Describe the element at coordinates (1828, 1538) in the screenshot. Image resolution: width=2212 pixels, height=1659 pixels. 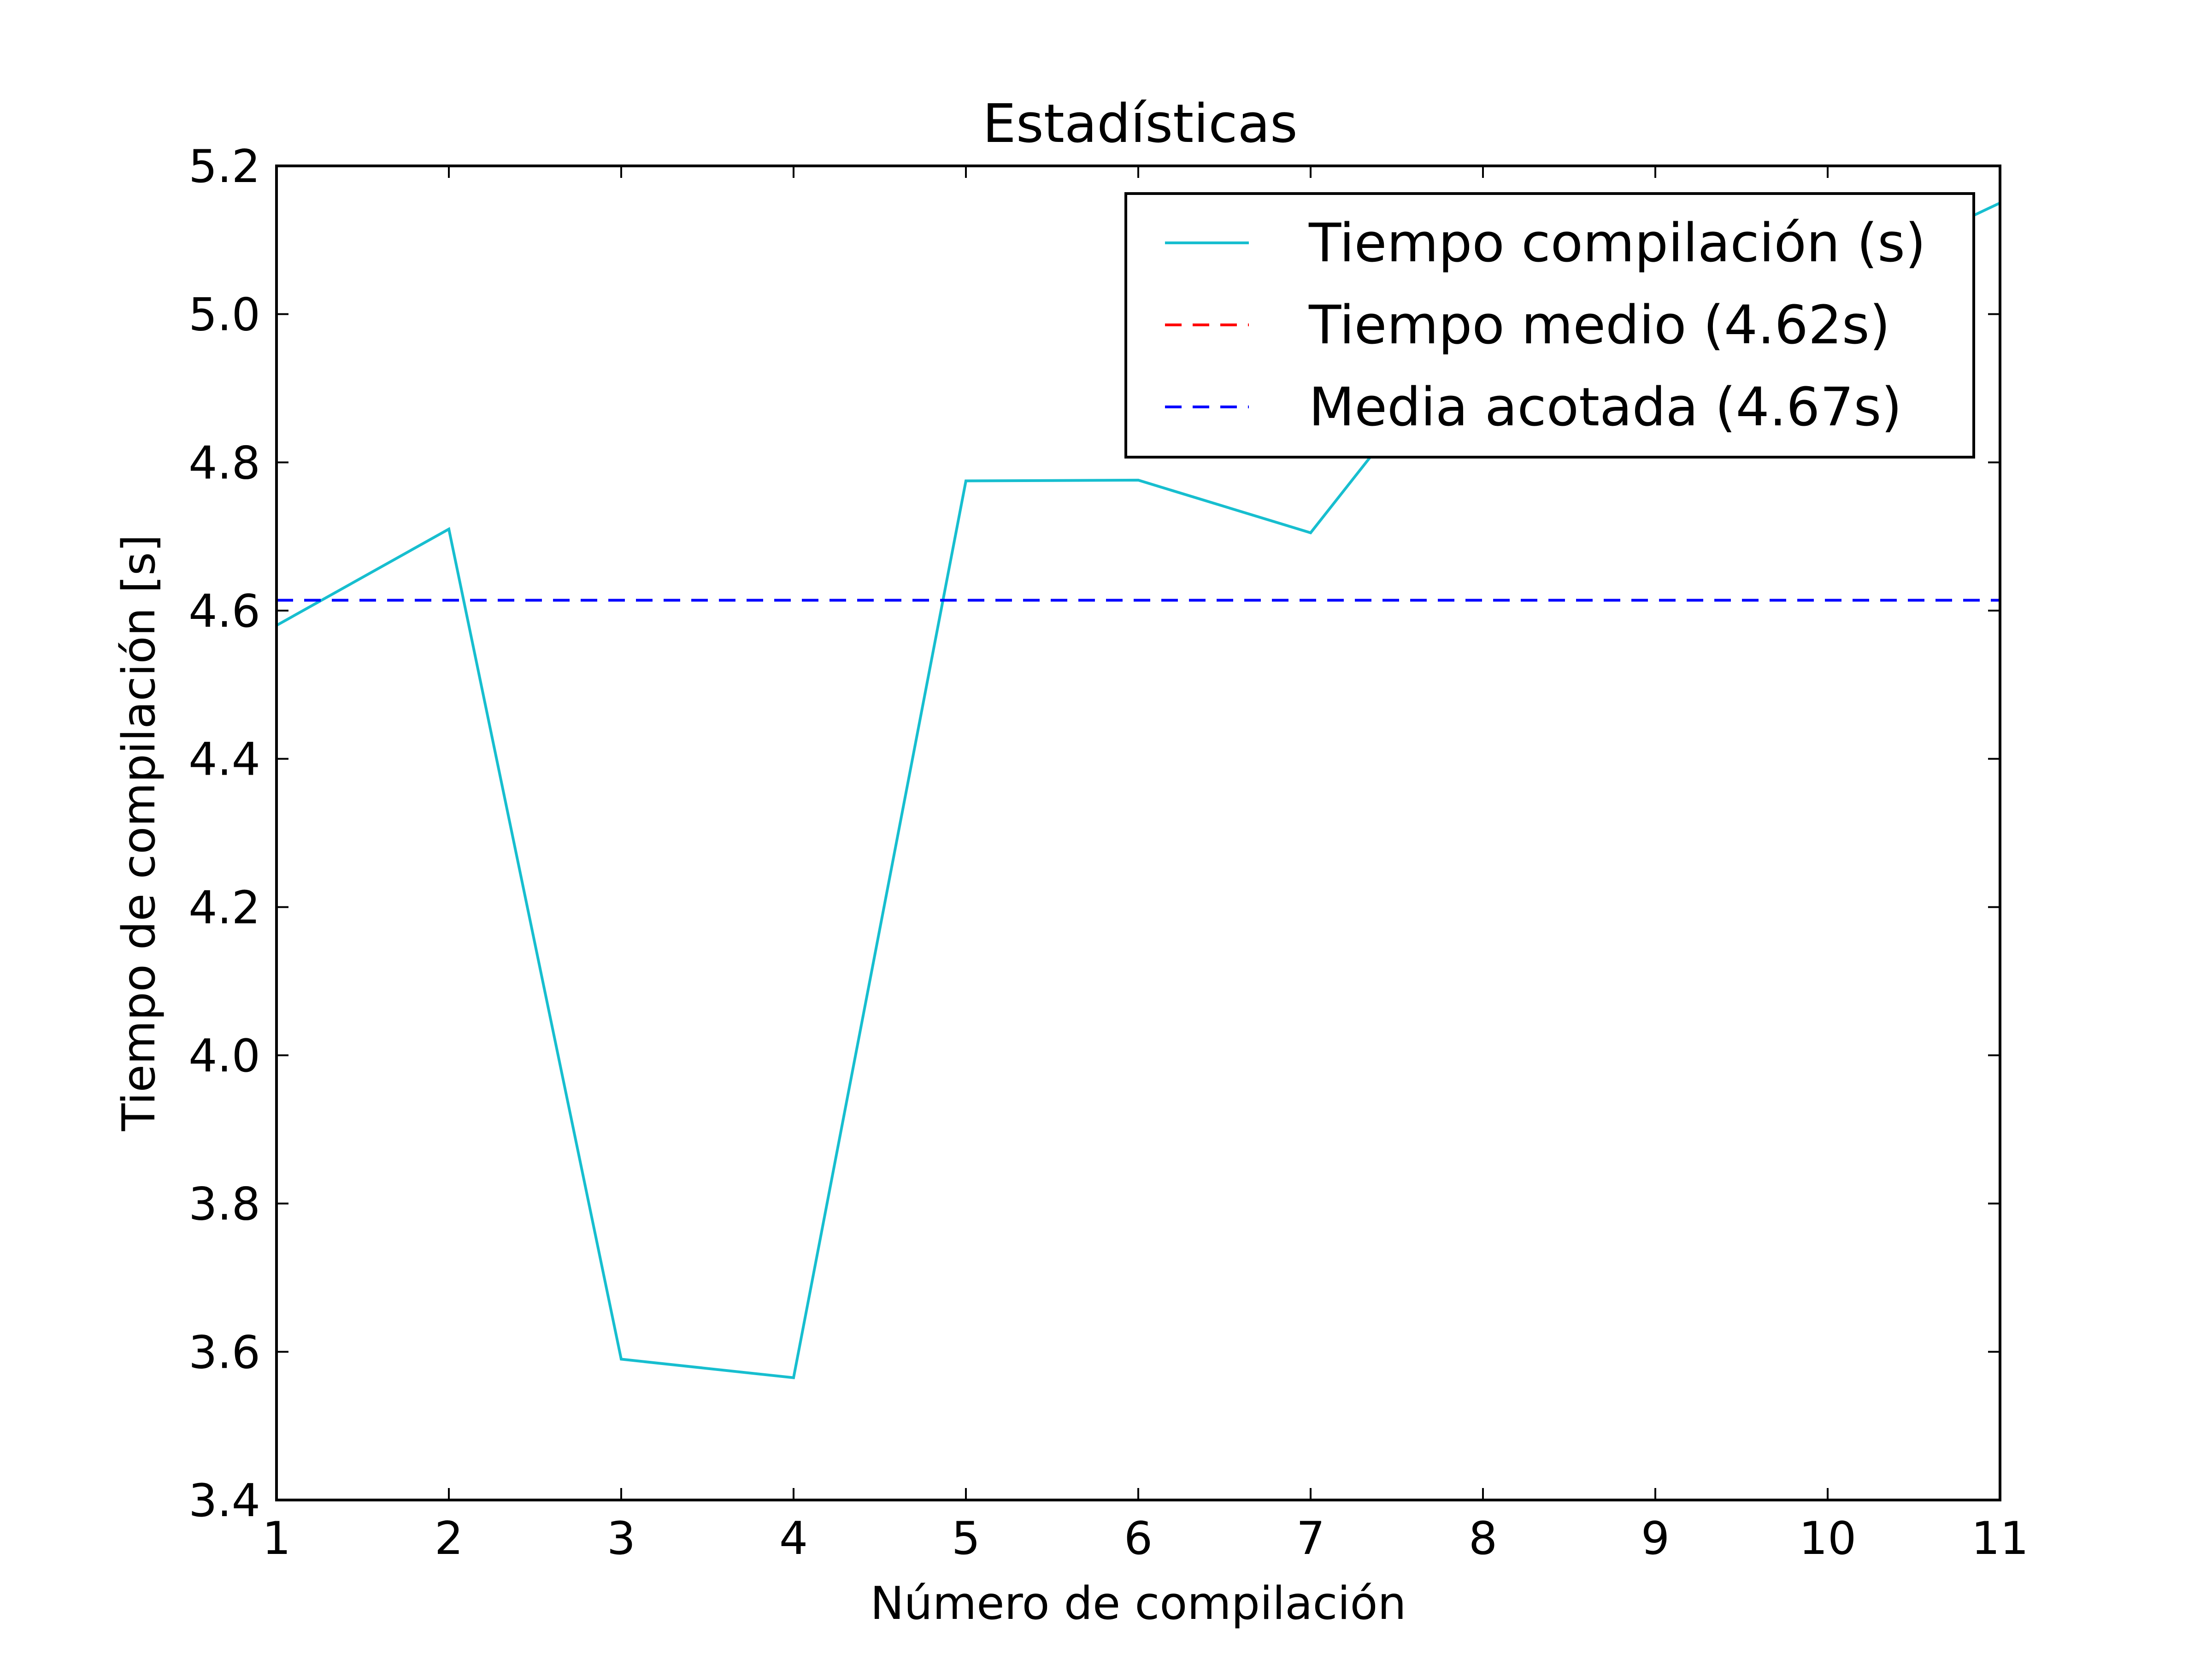
I see `x-tick-label-10: 10` at that location.